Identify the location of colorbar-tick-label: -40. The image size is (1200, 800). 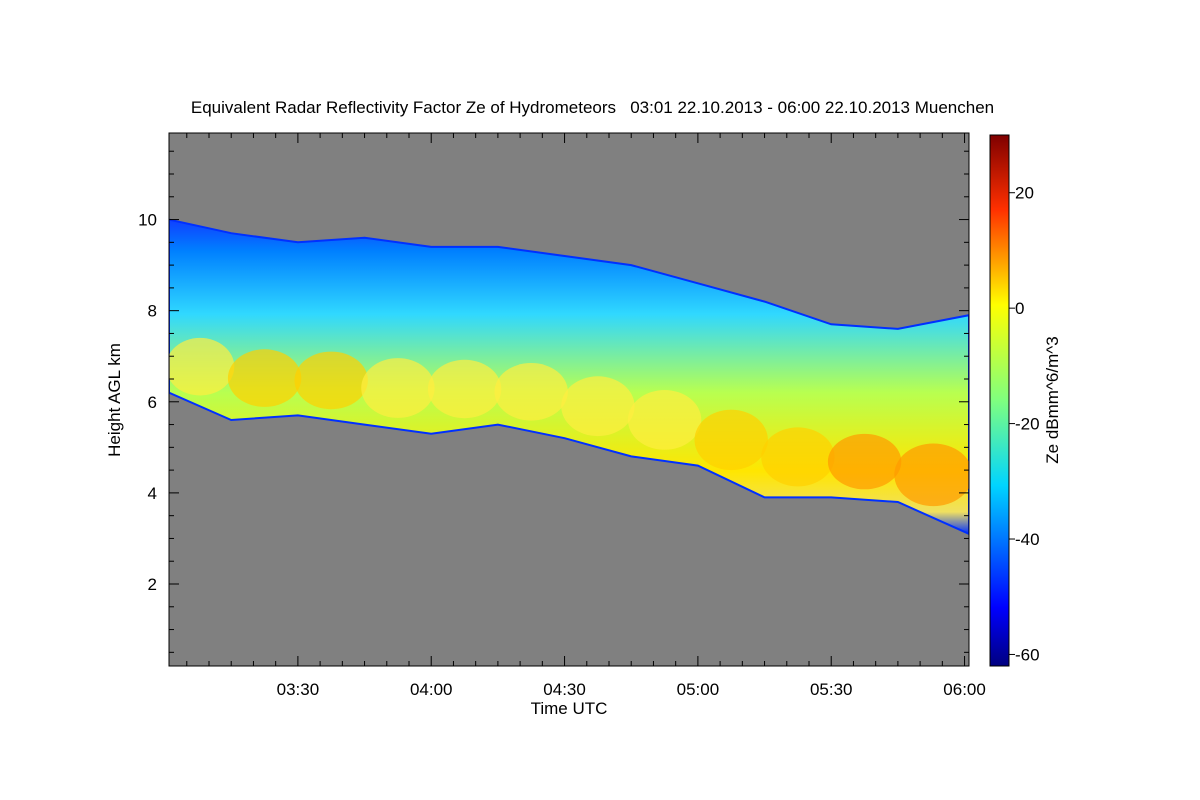
(1027, 539).